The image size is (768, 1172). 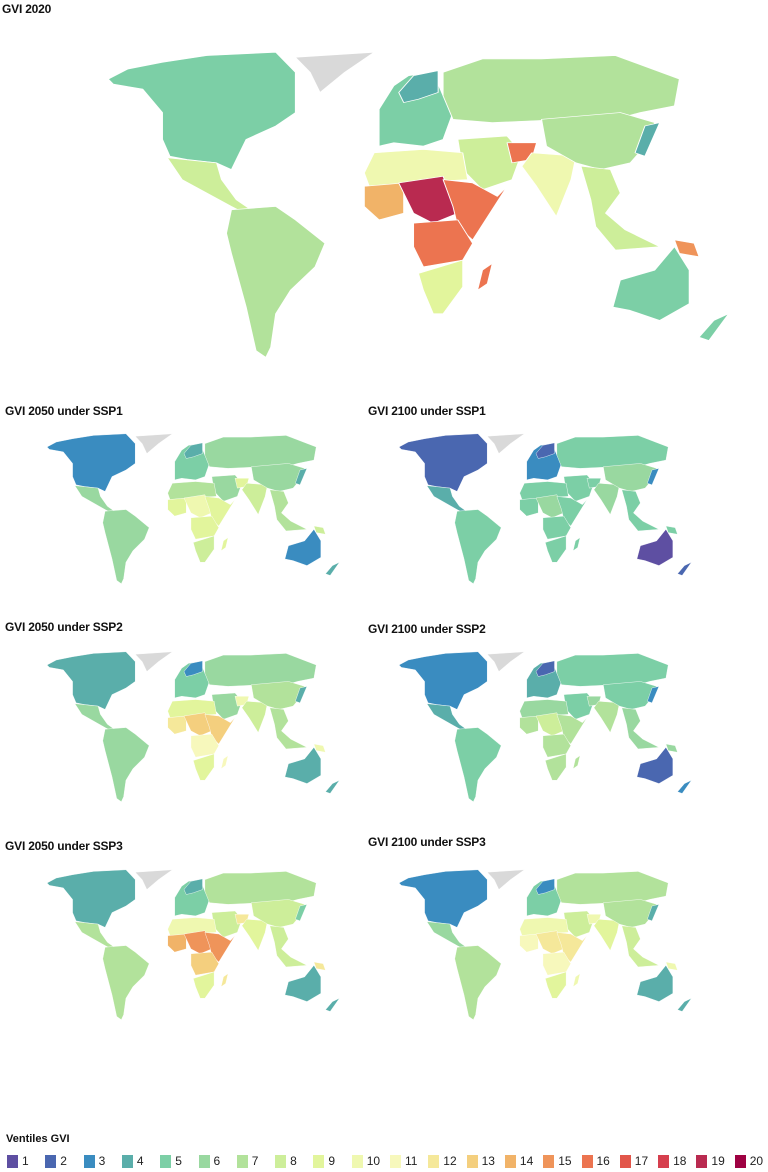 I want to click on world-map-gvi-2100-under-ssp1, so click(x=545, y=508).